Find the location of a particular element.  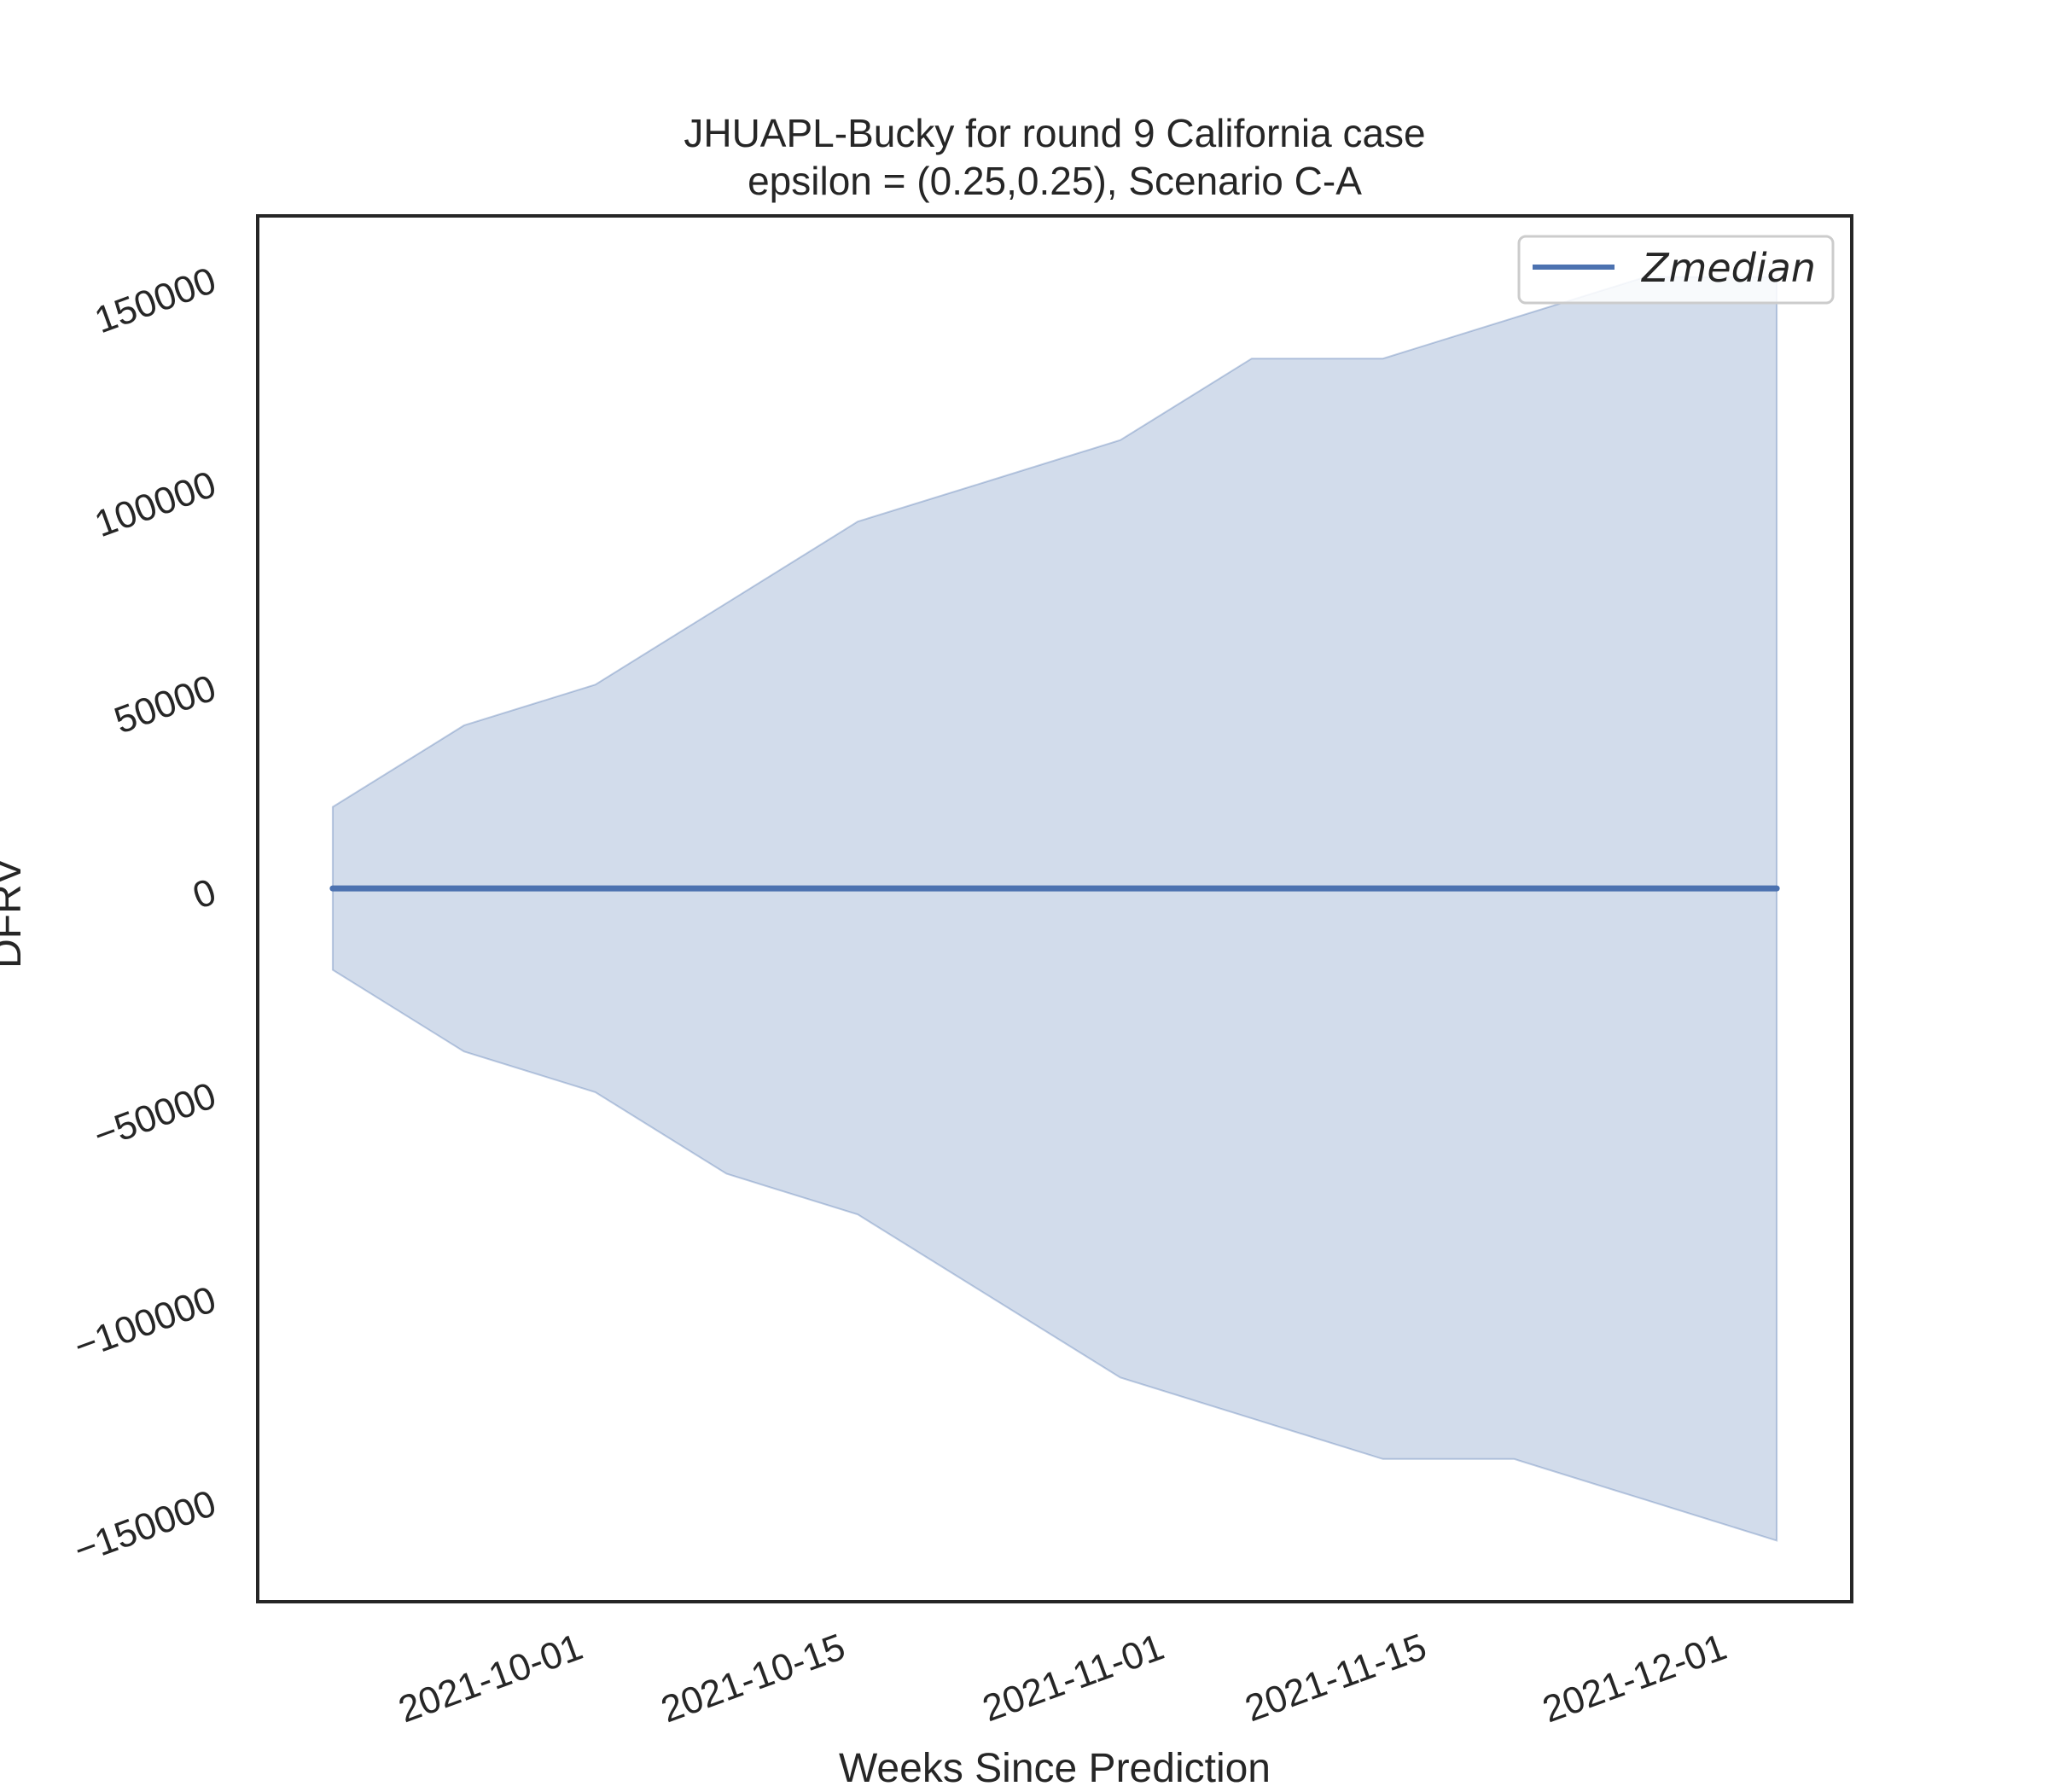

x-tick-label: 2021-10-01 is located at coordinates (491, 1678).